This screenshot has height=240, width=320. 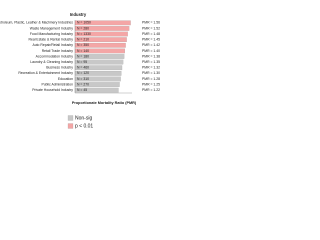 What do you see at coordinates (83, 56) in the screenshot?
I see `bar-label: N = 180` at bounding box center [83, 56].